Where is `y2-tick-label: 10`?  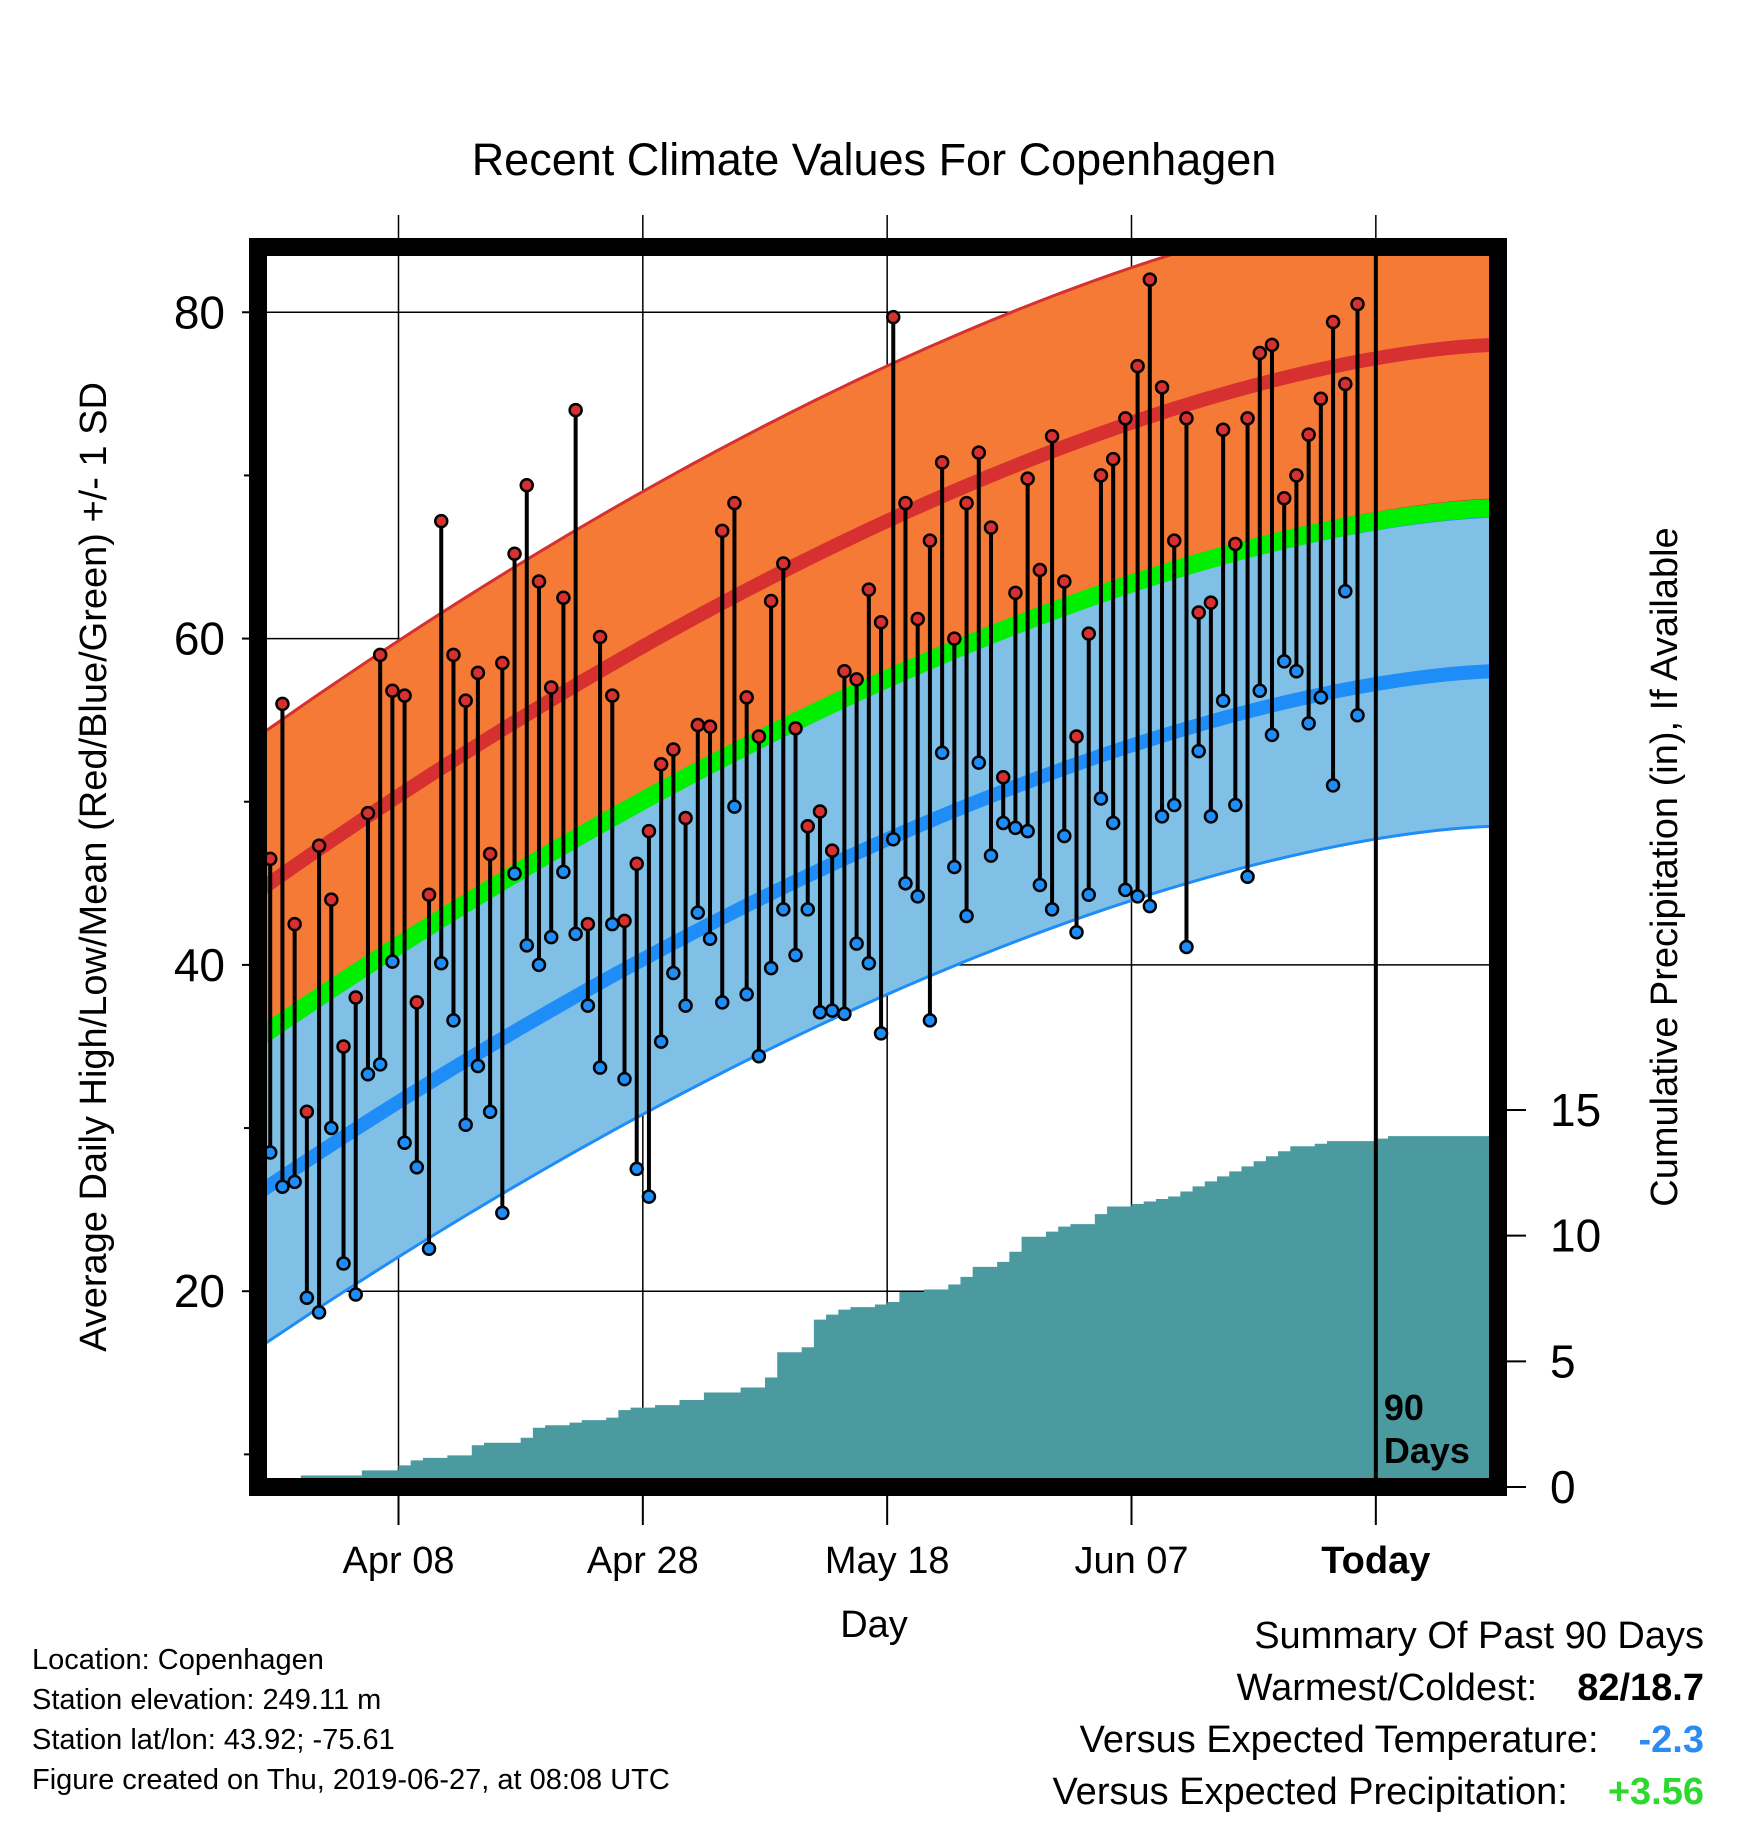
y2-tick-label: 10 is located at coordinates (1575, 1236).